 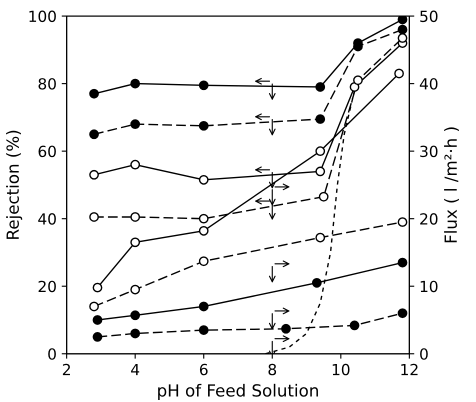 I want to click on x-tick-label: 10, so click(x=341, y=370).